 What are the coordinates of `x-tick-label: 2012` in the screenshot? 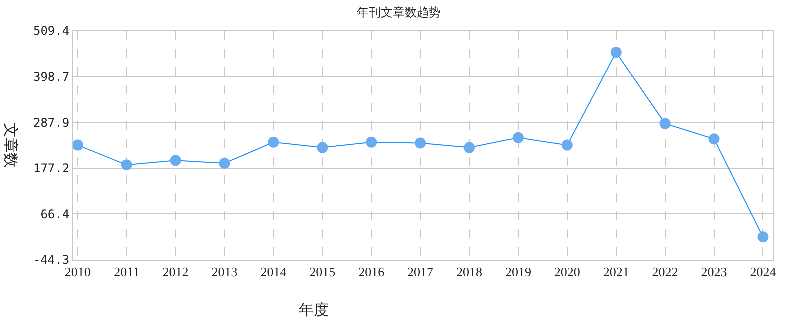 It's located at (175, 272).